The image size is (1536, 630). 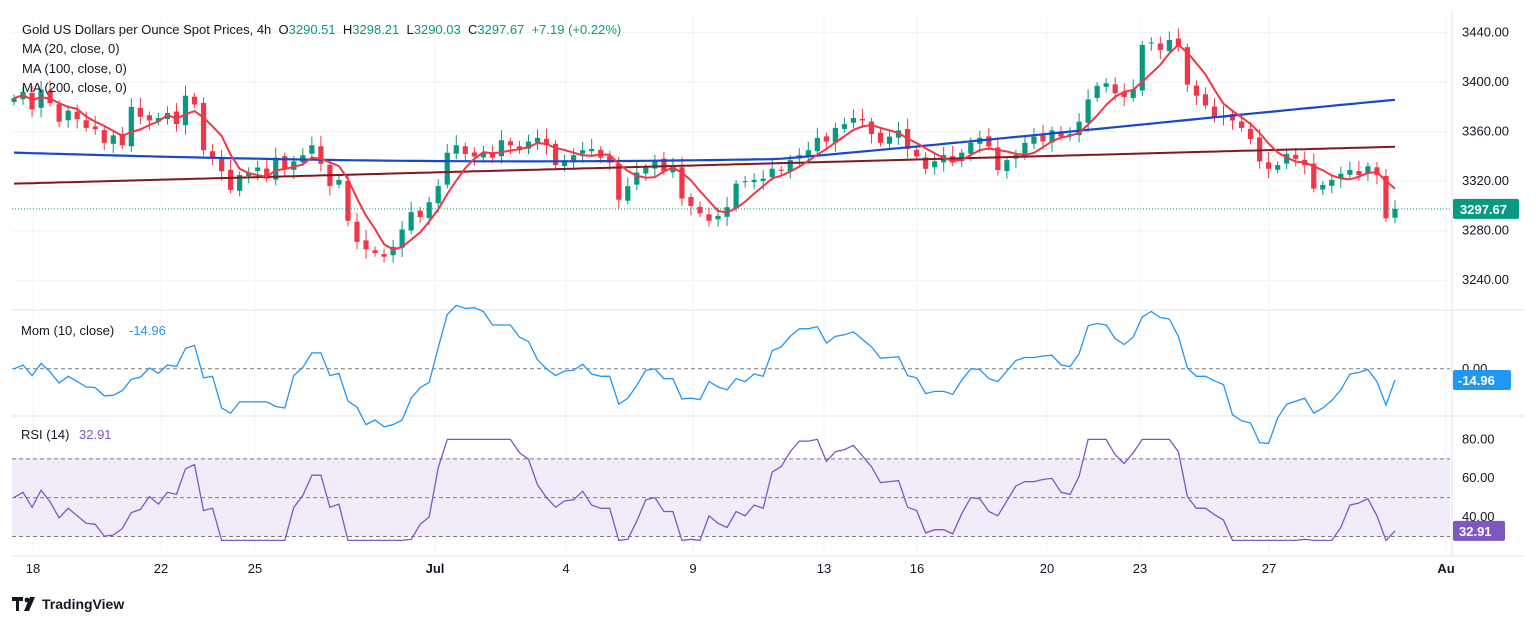 I want to click on ma200-line, so click(x=704, y=165).